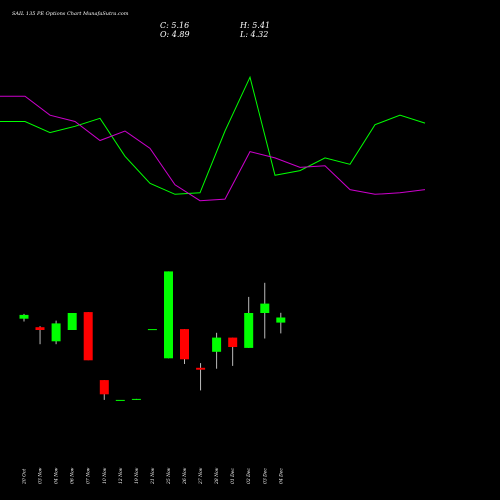  Describe the element at coordinates (169, 476) in the screenshot. I see `x-tick-label: 25 Nov` at that location.